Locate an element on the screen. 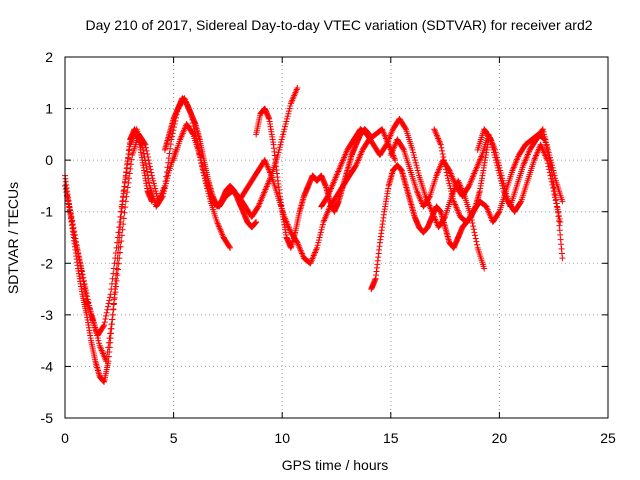 The image size is (640, 480). x-tick-label: 5 is located at coordinates (174, 438).